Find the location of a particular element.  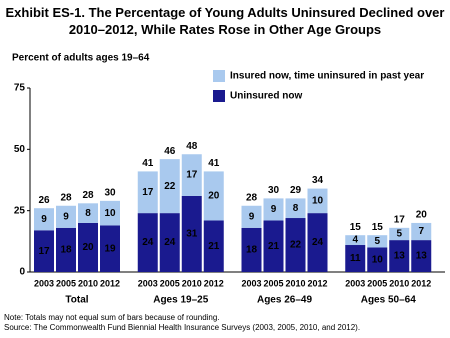

legend-label: Uninsured now is located at coordinates (266, 96).